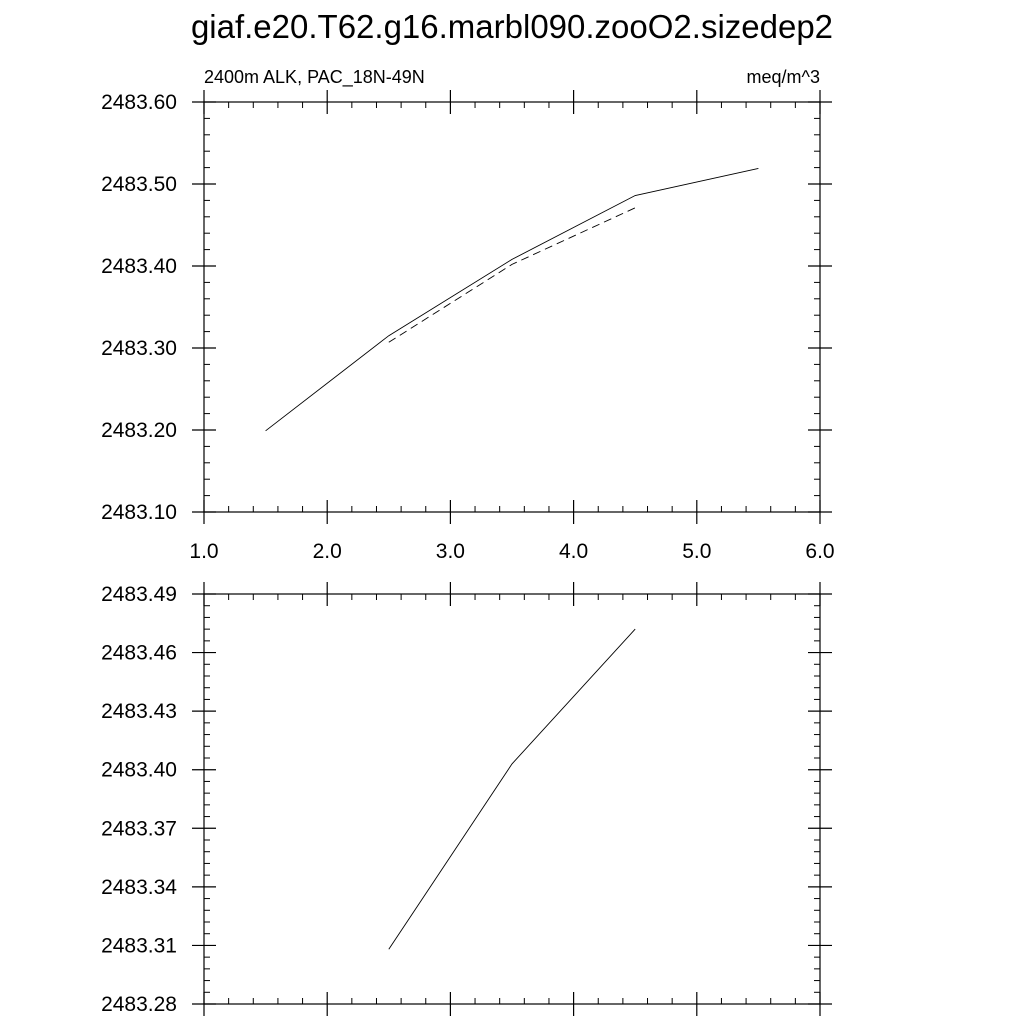  Describe the element at coordinates (139, 945) in the screenshot. I see `y-tick-label: 2483.31` at that location.